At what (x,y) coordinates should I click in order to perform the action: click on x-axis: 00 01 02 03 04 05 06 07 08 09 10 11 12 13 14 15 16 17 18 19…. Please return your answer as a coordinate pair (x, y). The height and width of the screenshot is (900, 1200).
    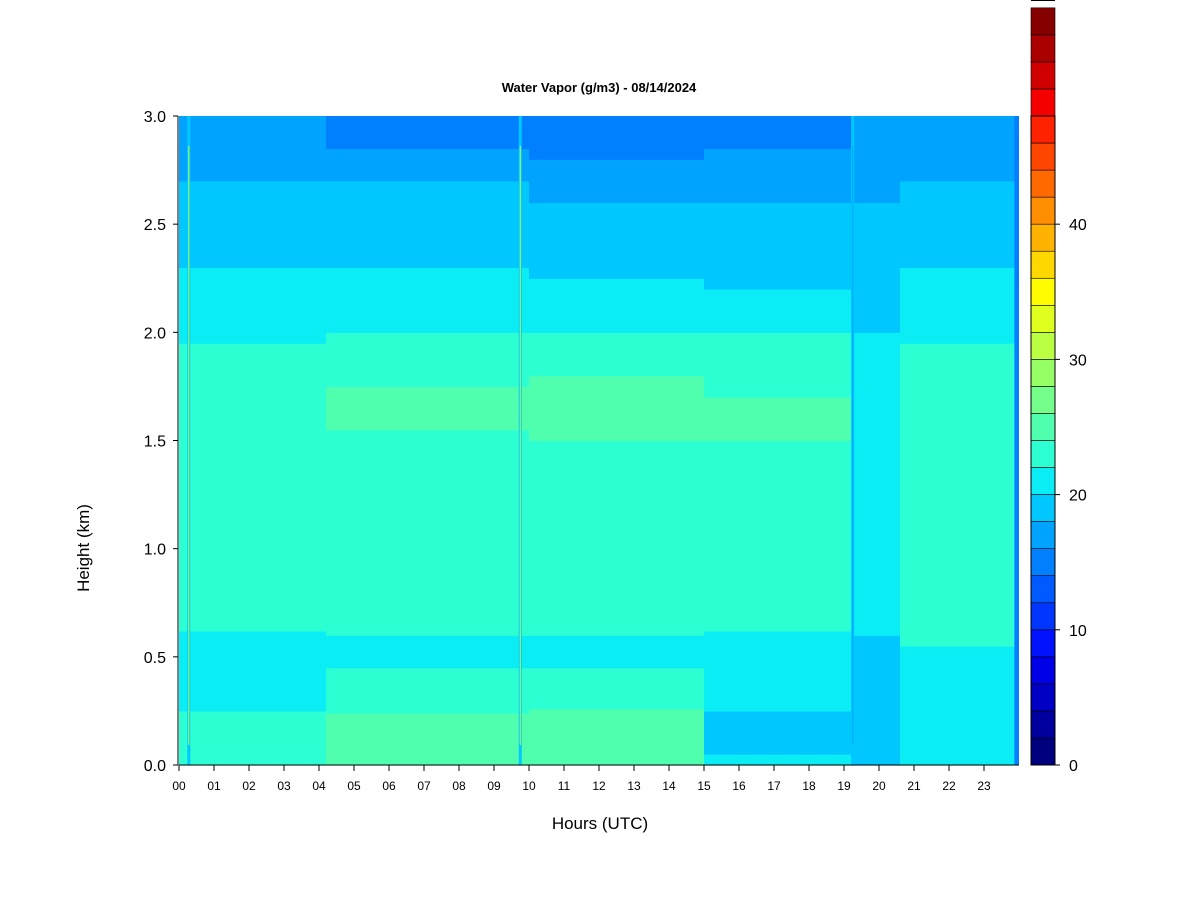
    Looking at the image, I should click on (595, 778).